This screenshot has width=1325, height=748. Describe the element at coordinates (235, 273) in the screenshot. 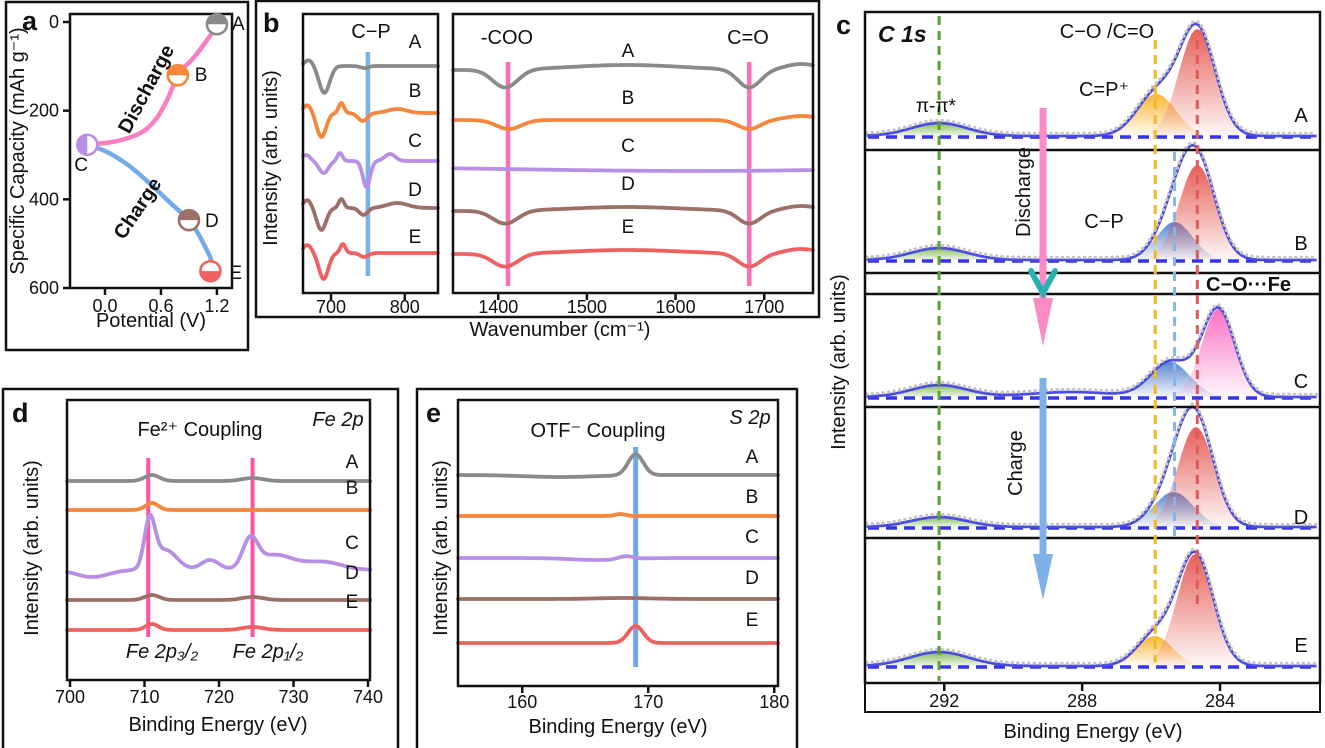

I see `marker-label-E: E` at that location.